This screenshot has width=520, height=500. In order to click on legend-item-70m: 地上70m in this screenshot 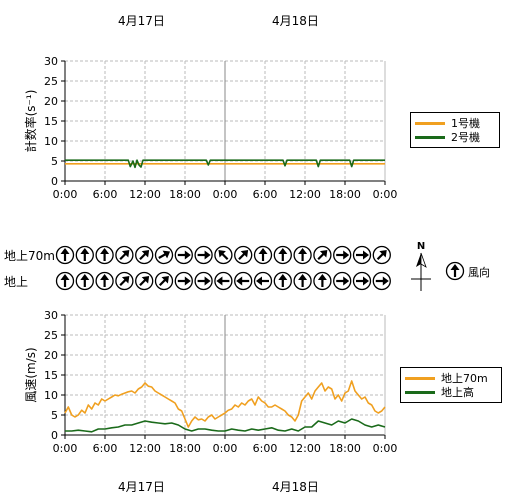, I will do `click(451, 378)`.